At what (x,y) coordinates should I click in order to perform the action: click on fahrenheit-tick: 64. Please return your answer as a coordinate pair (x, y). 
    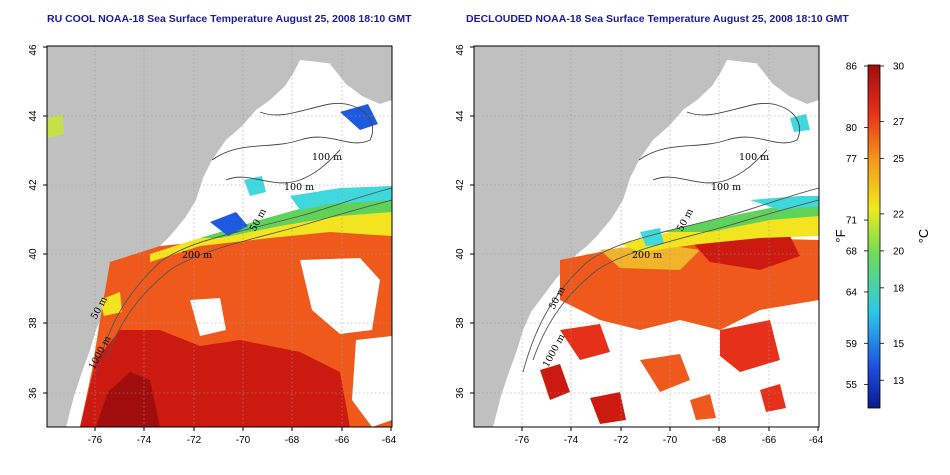
    Looking at the image, I should click on (852, 292).